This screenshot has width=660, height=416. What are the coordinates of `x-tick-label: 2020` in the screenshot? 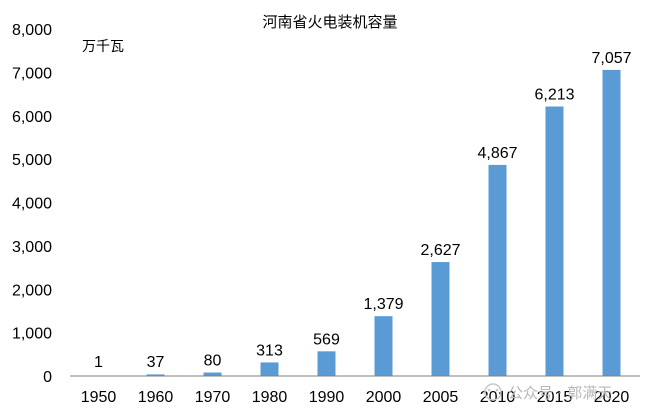 It's located at (612, 397).